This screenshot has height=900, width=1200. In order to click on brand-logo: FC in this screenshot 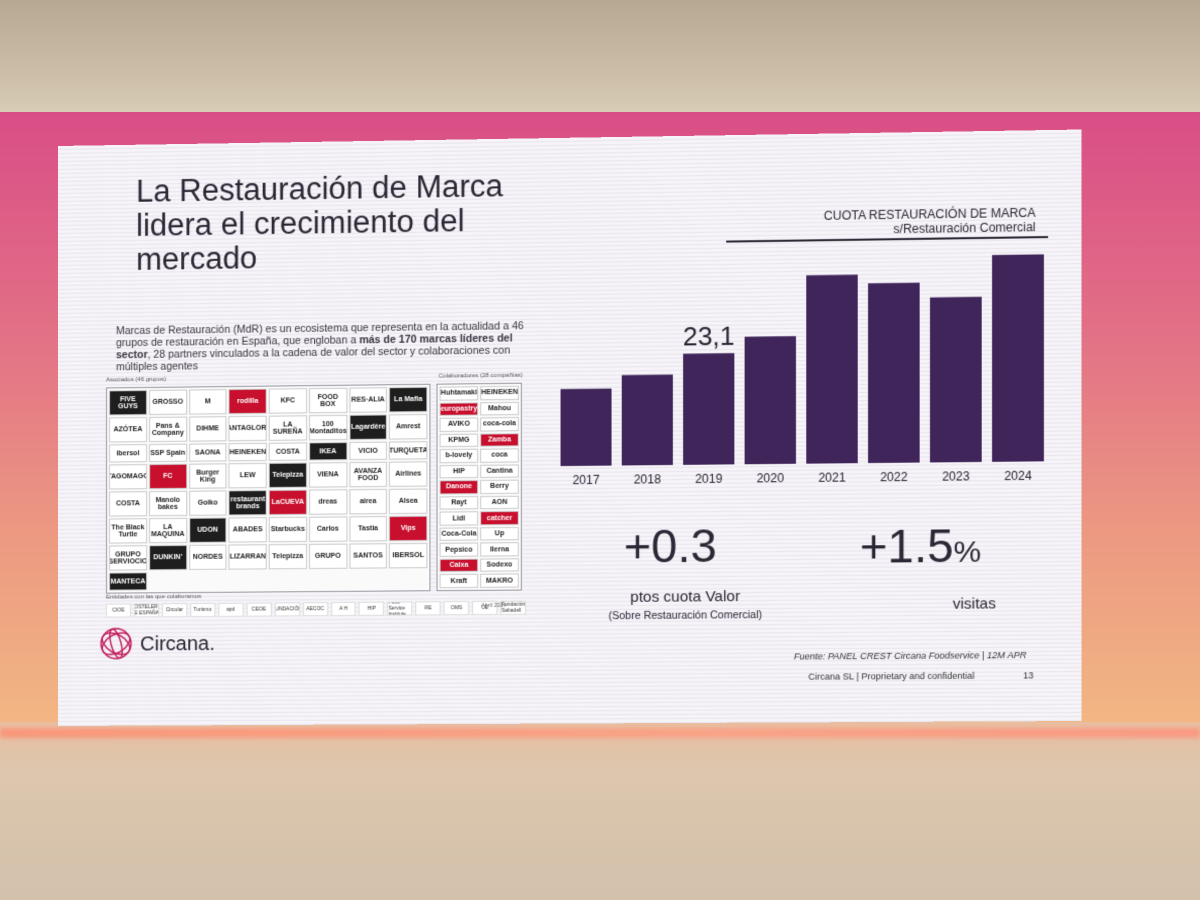, I will do `click(168, 476)`.